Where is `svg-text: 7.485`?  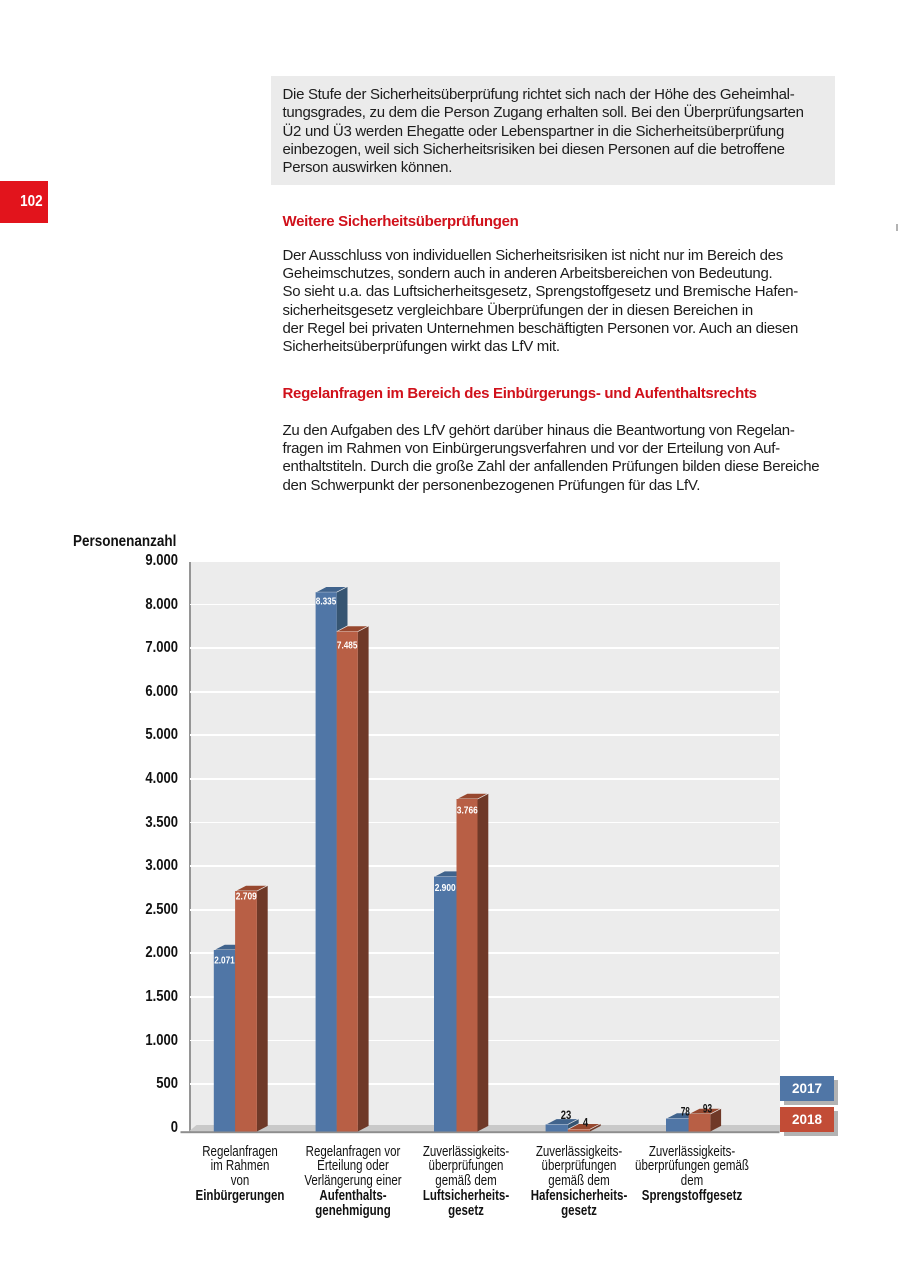 svg-text: 7.485 is located at coordinates (347, 646).